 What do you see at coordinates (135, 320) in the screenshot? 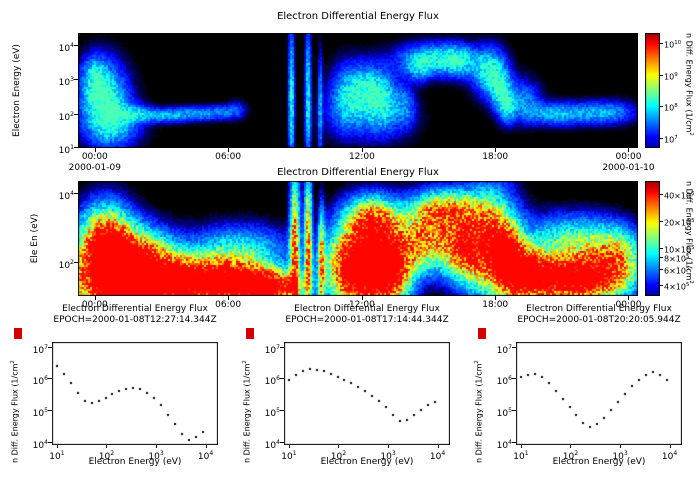
I see `slice1-epoch-label: EPOCH=2000-01-08T12:27:14.344Z` at bounding box center [135, 320].